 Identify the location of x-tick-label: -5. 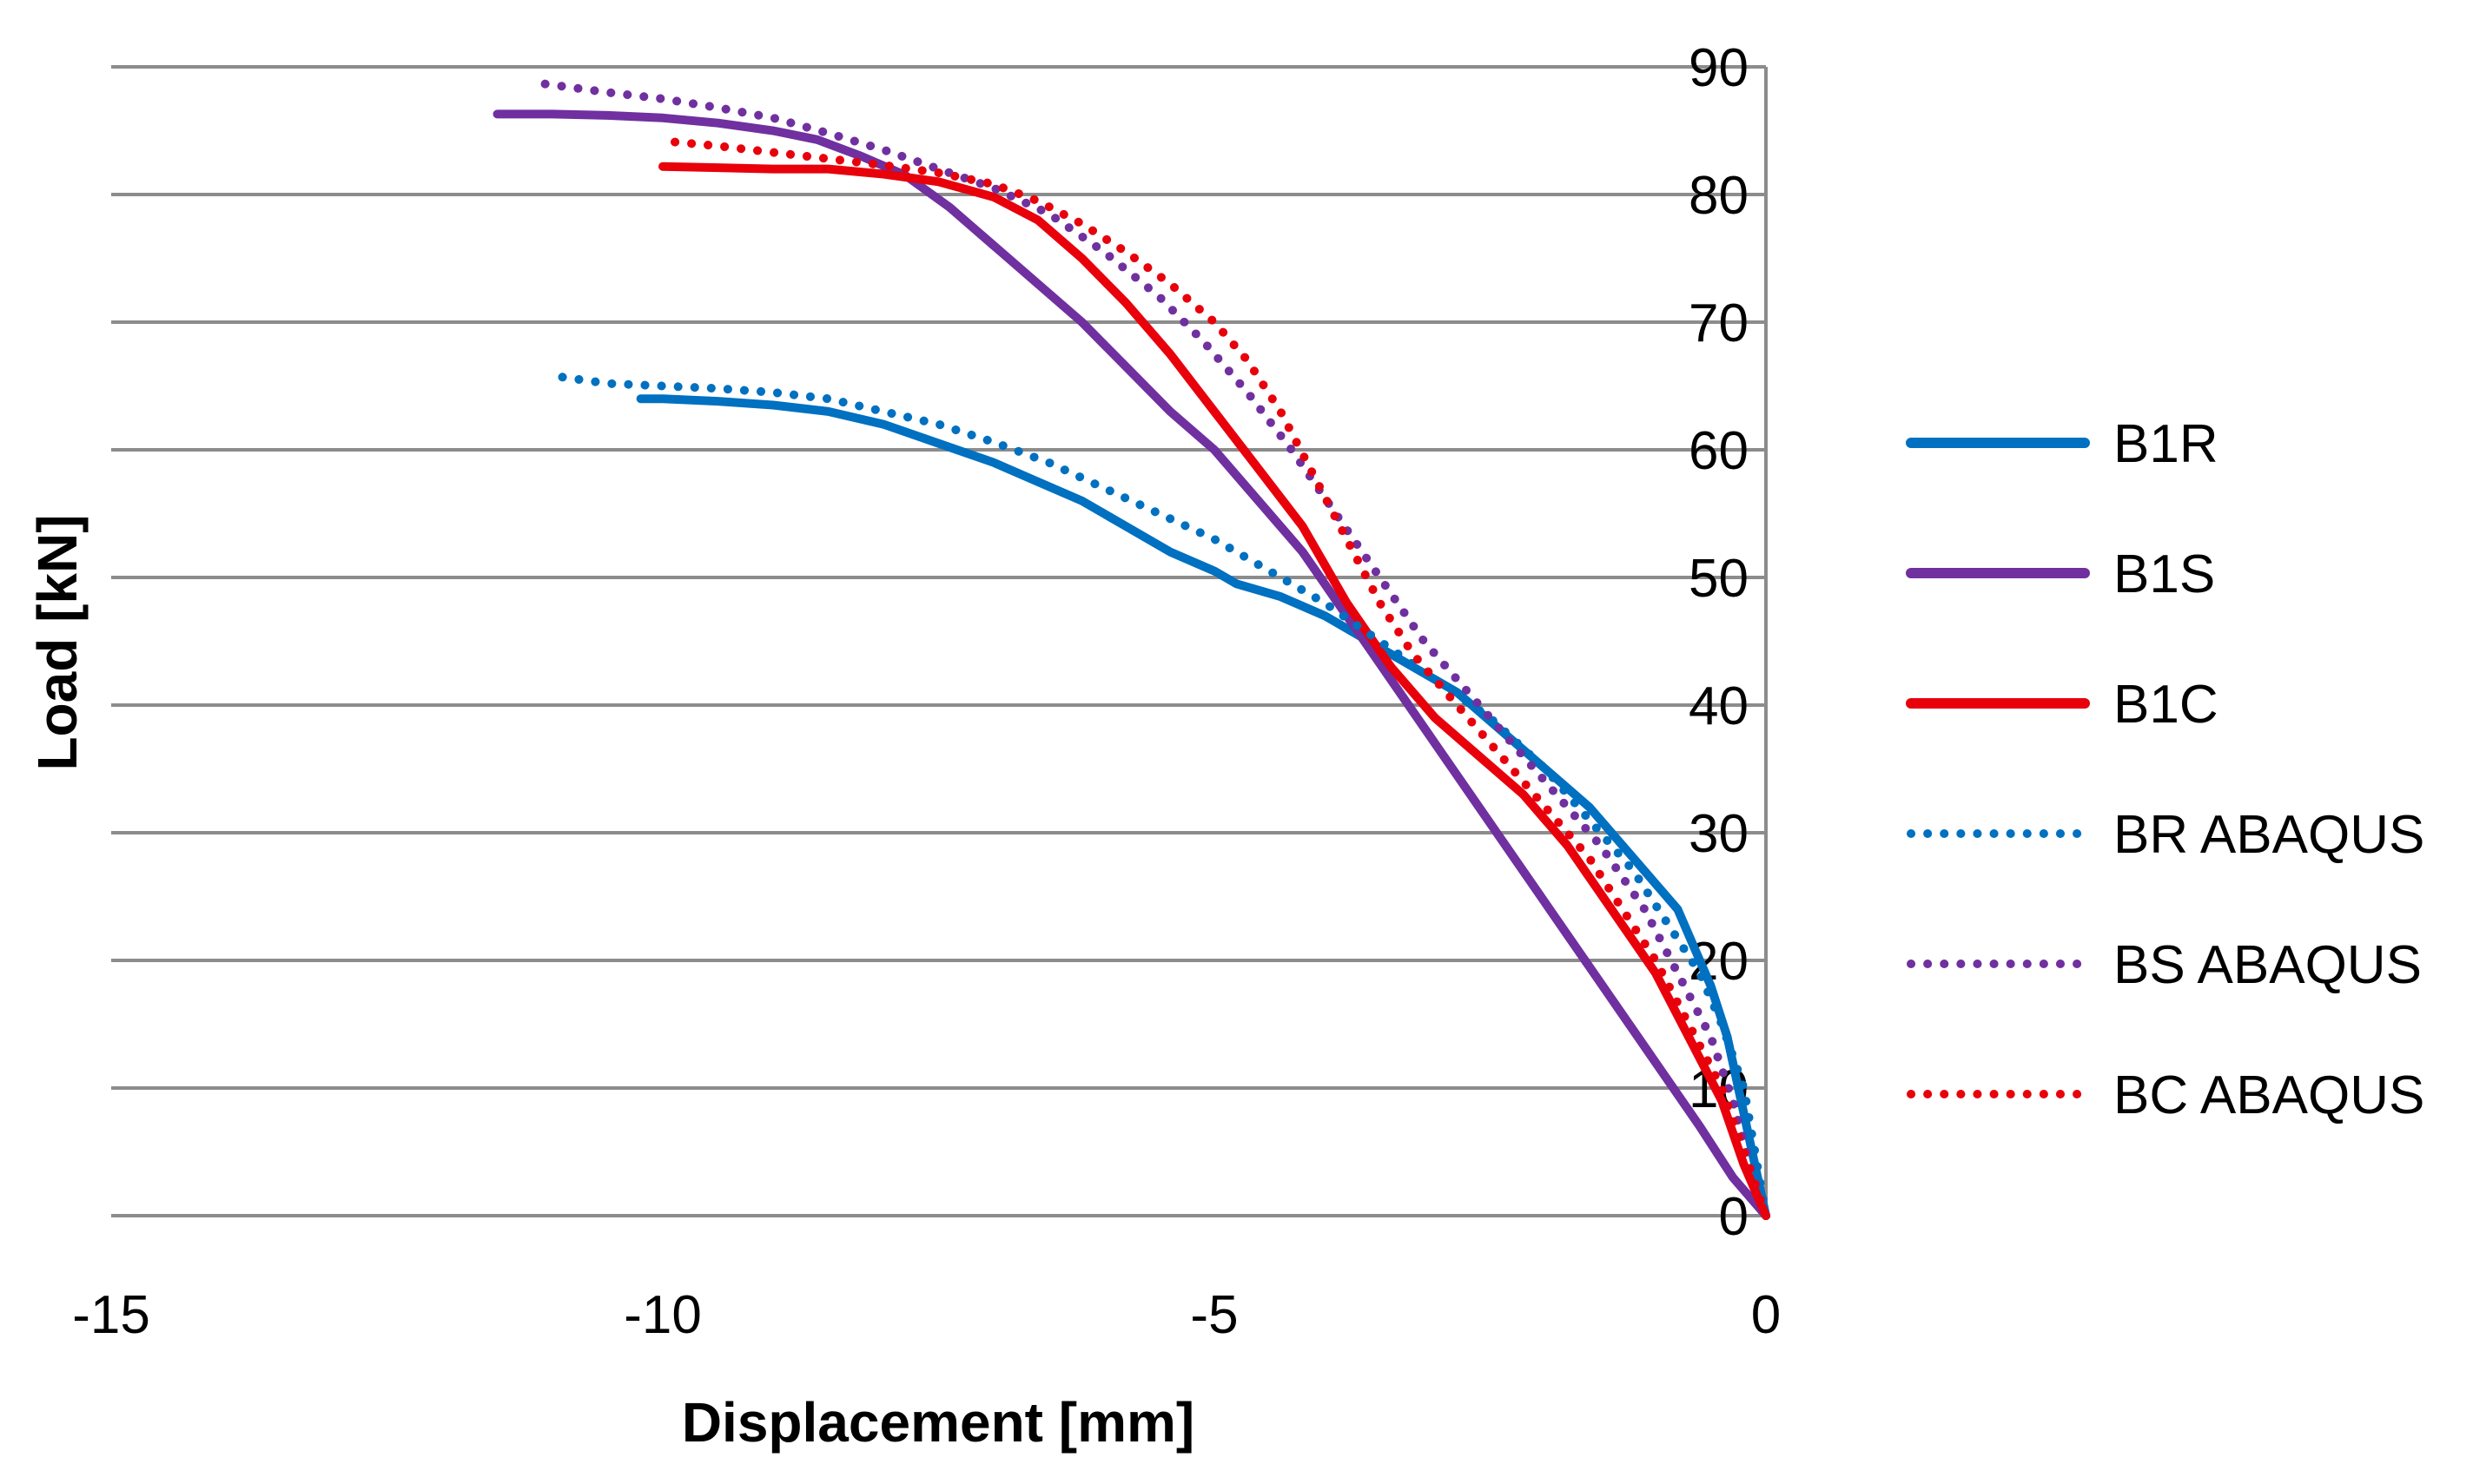
(1214, 1315).